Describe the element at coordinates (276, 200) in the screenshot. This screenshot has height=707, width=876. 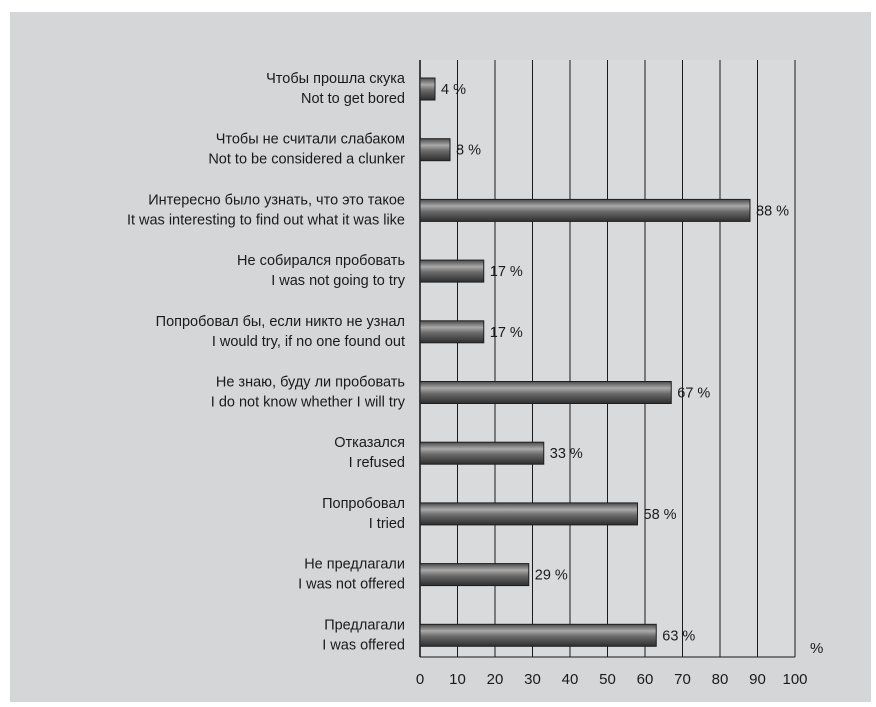
I see `category-label-ru: Интересно было узнать, что это такое` at that location.